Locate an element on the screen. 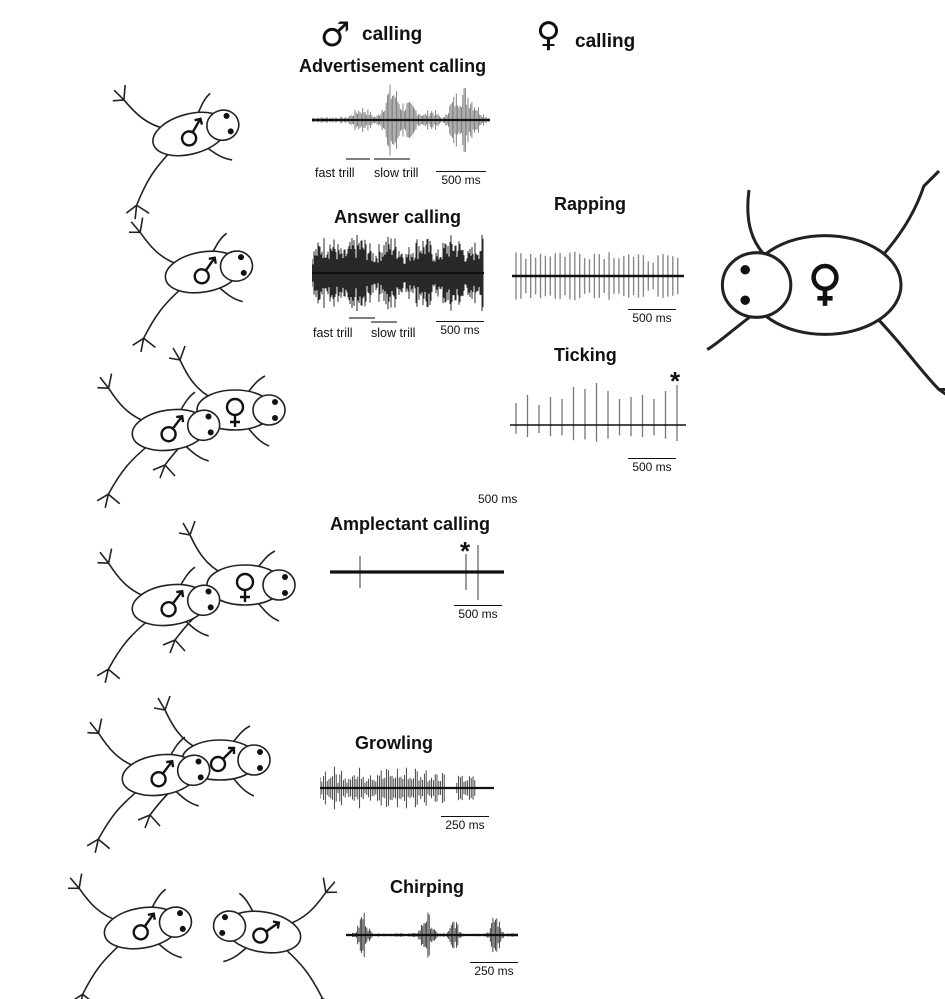 The height and width of the screenshot is (999, 945). answer-calling-title: Answer calling is located at coordinates (398, 217).